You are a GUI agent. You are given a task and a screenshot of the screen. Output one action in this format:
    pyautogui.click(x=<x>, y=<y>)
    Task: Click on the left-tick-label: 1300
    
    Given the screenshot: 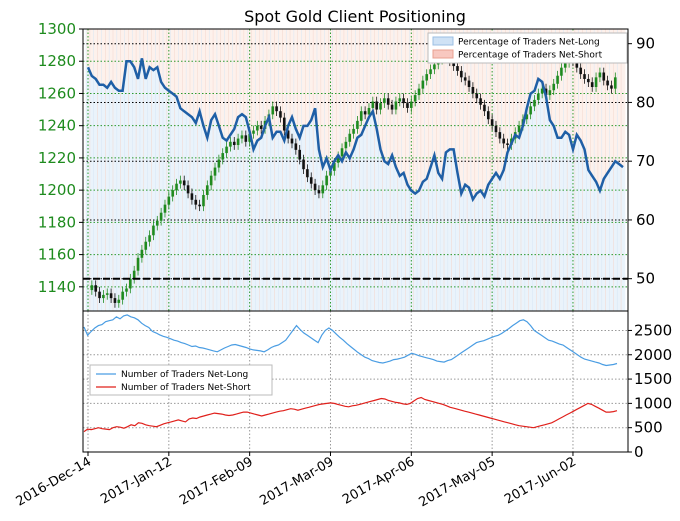 What is the action you would take?
    pyautogui.click(x=57, y=29)
    